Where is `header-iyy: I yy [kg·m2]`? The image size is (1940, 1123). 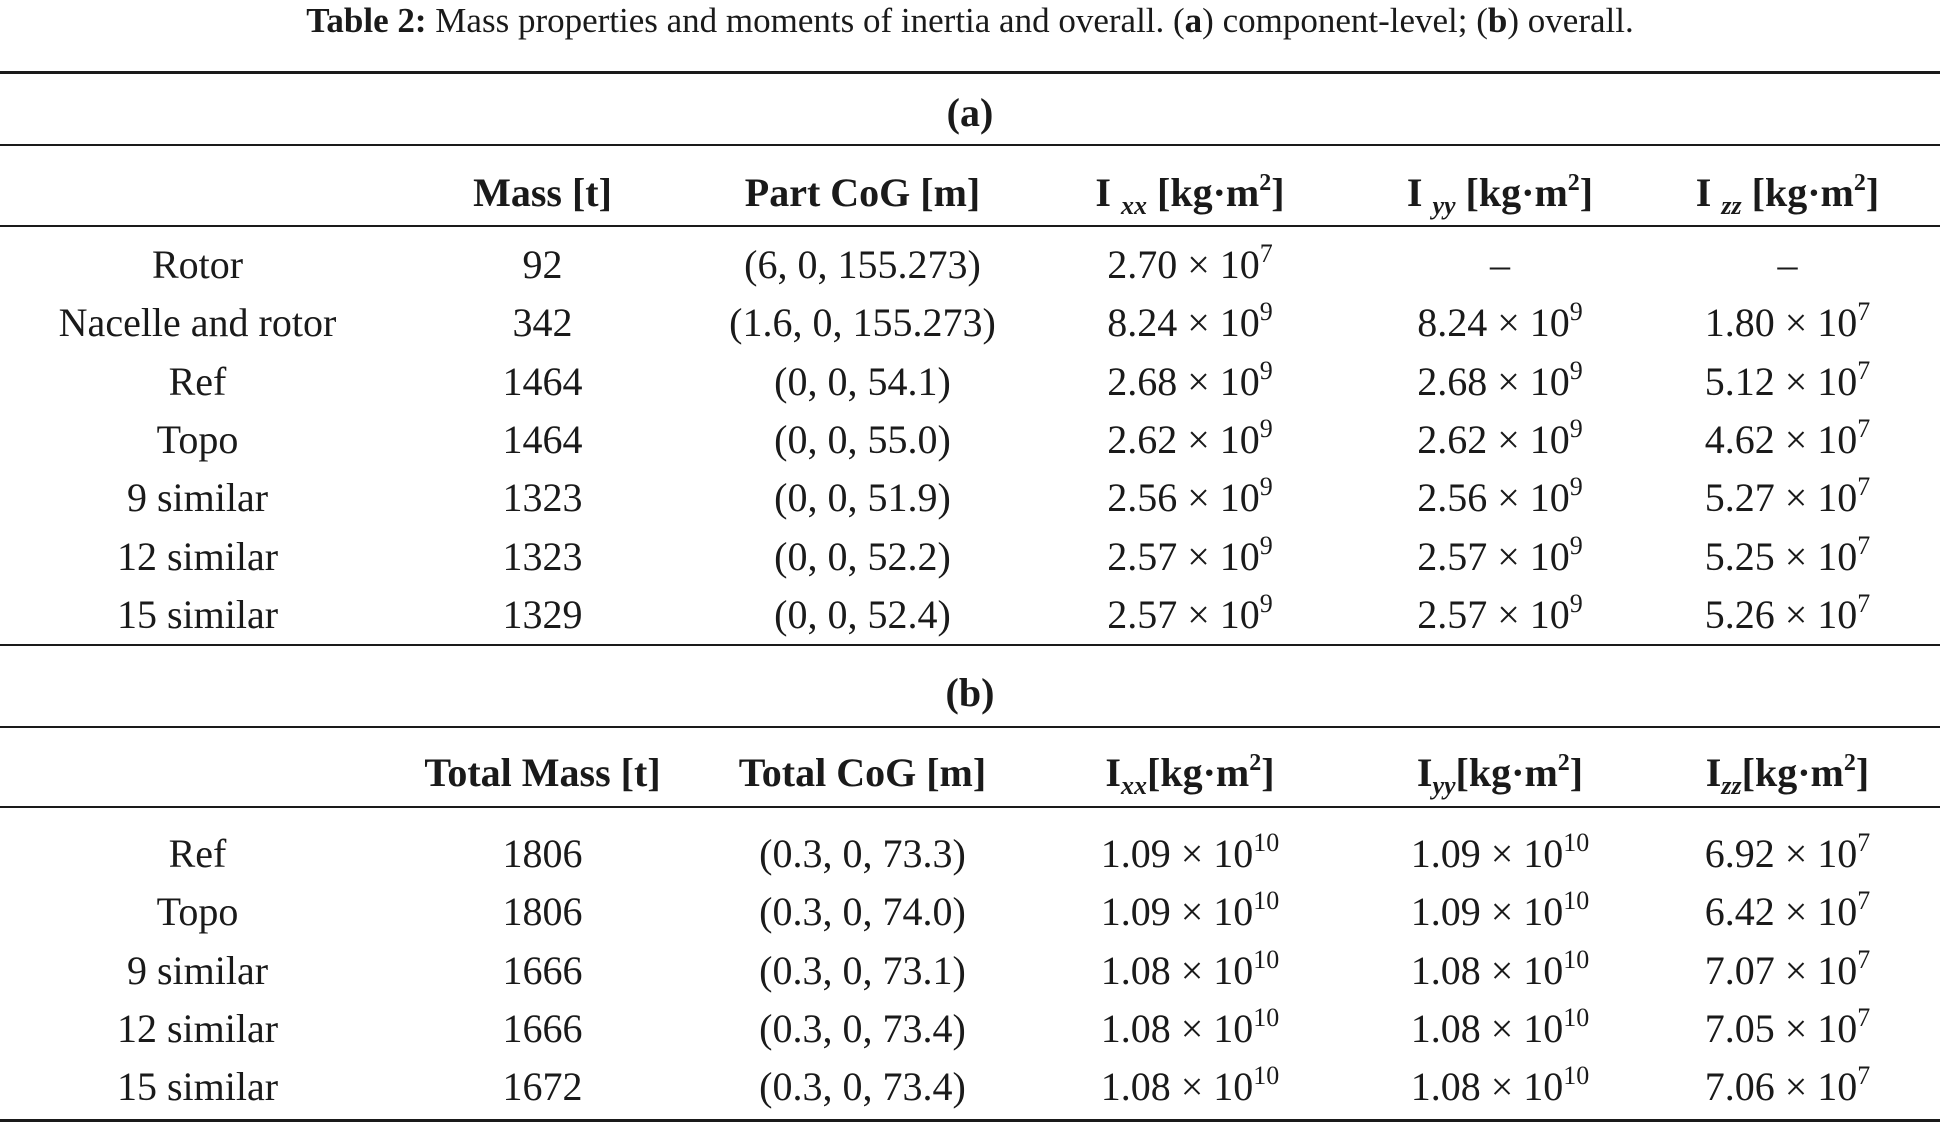
header-iyy: I yy [kg·m2] is located at coordinates (1500, 195).